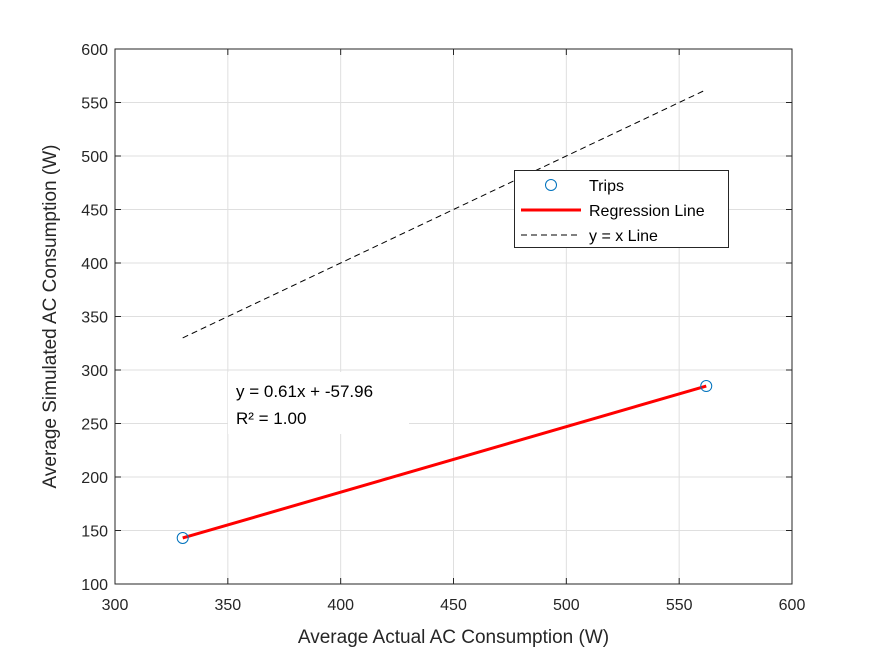 The height and width of the screenshot is (656, 875). Describe the element at coordinates (444, 462) in the screenshot. I see `regression-line` at that location.